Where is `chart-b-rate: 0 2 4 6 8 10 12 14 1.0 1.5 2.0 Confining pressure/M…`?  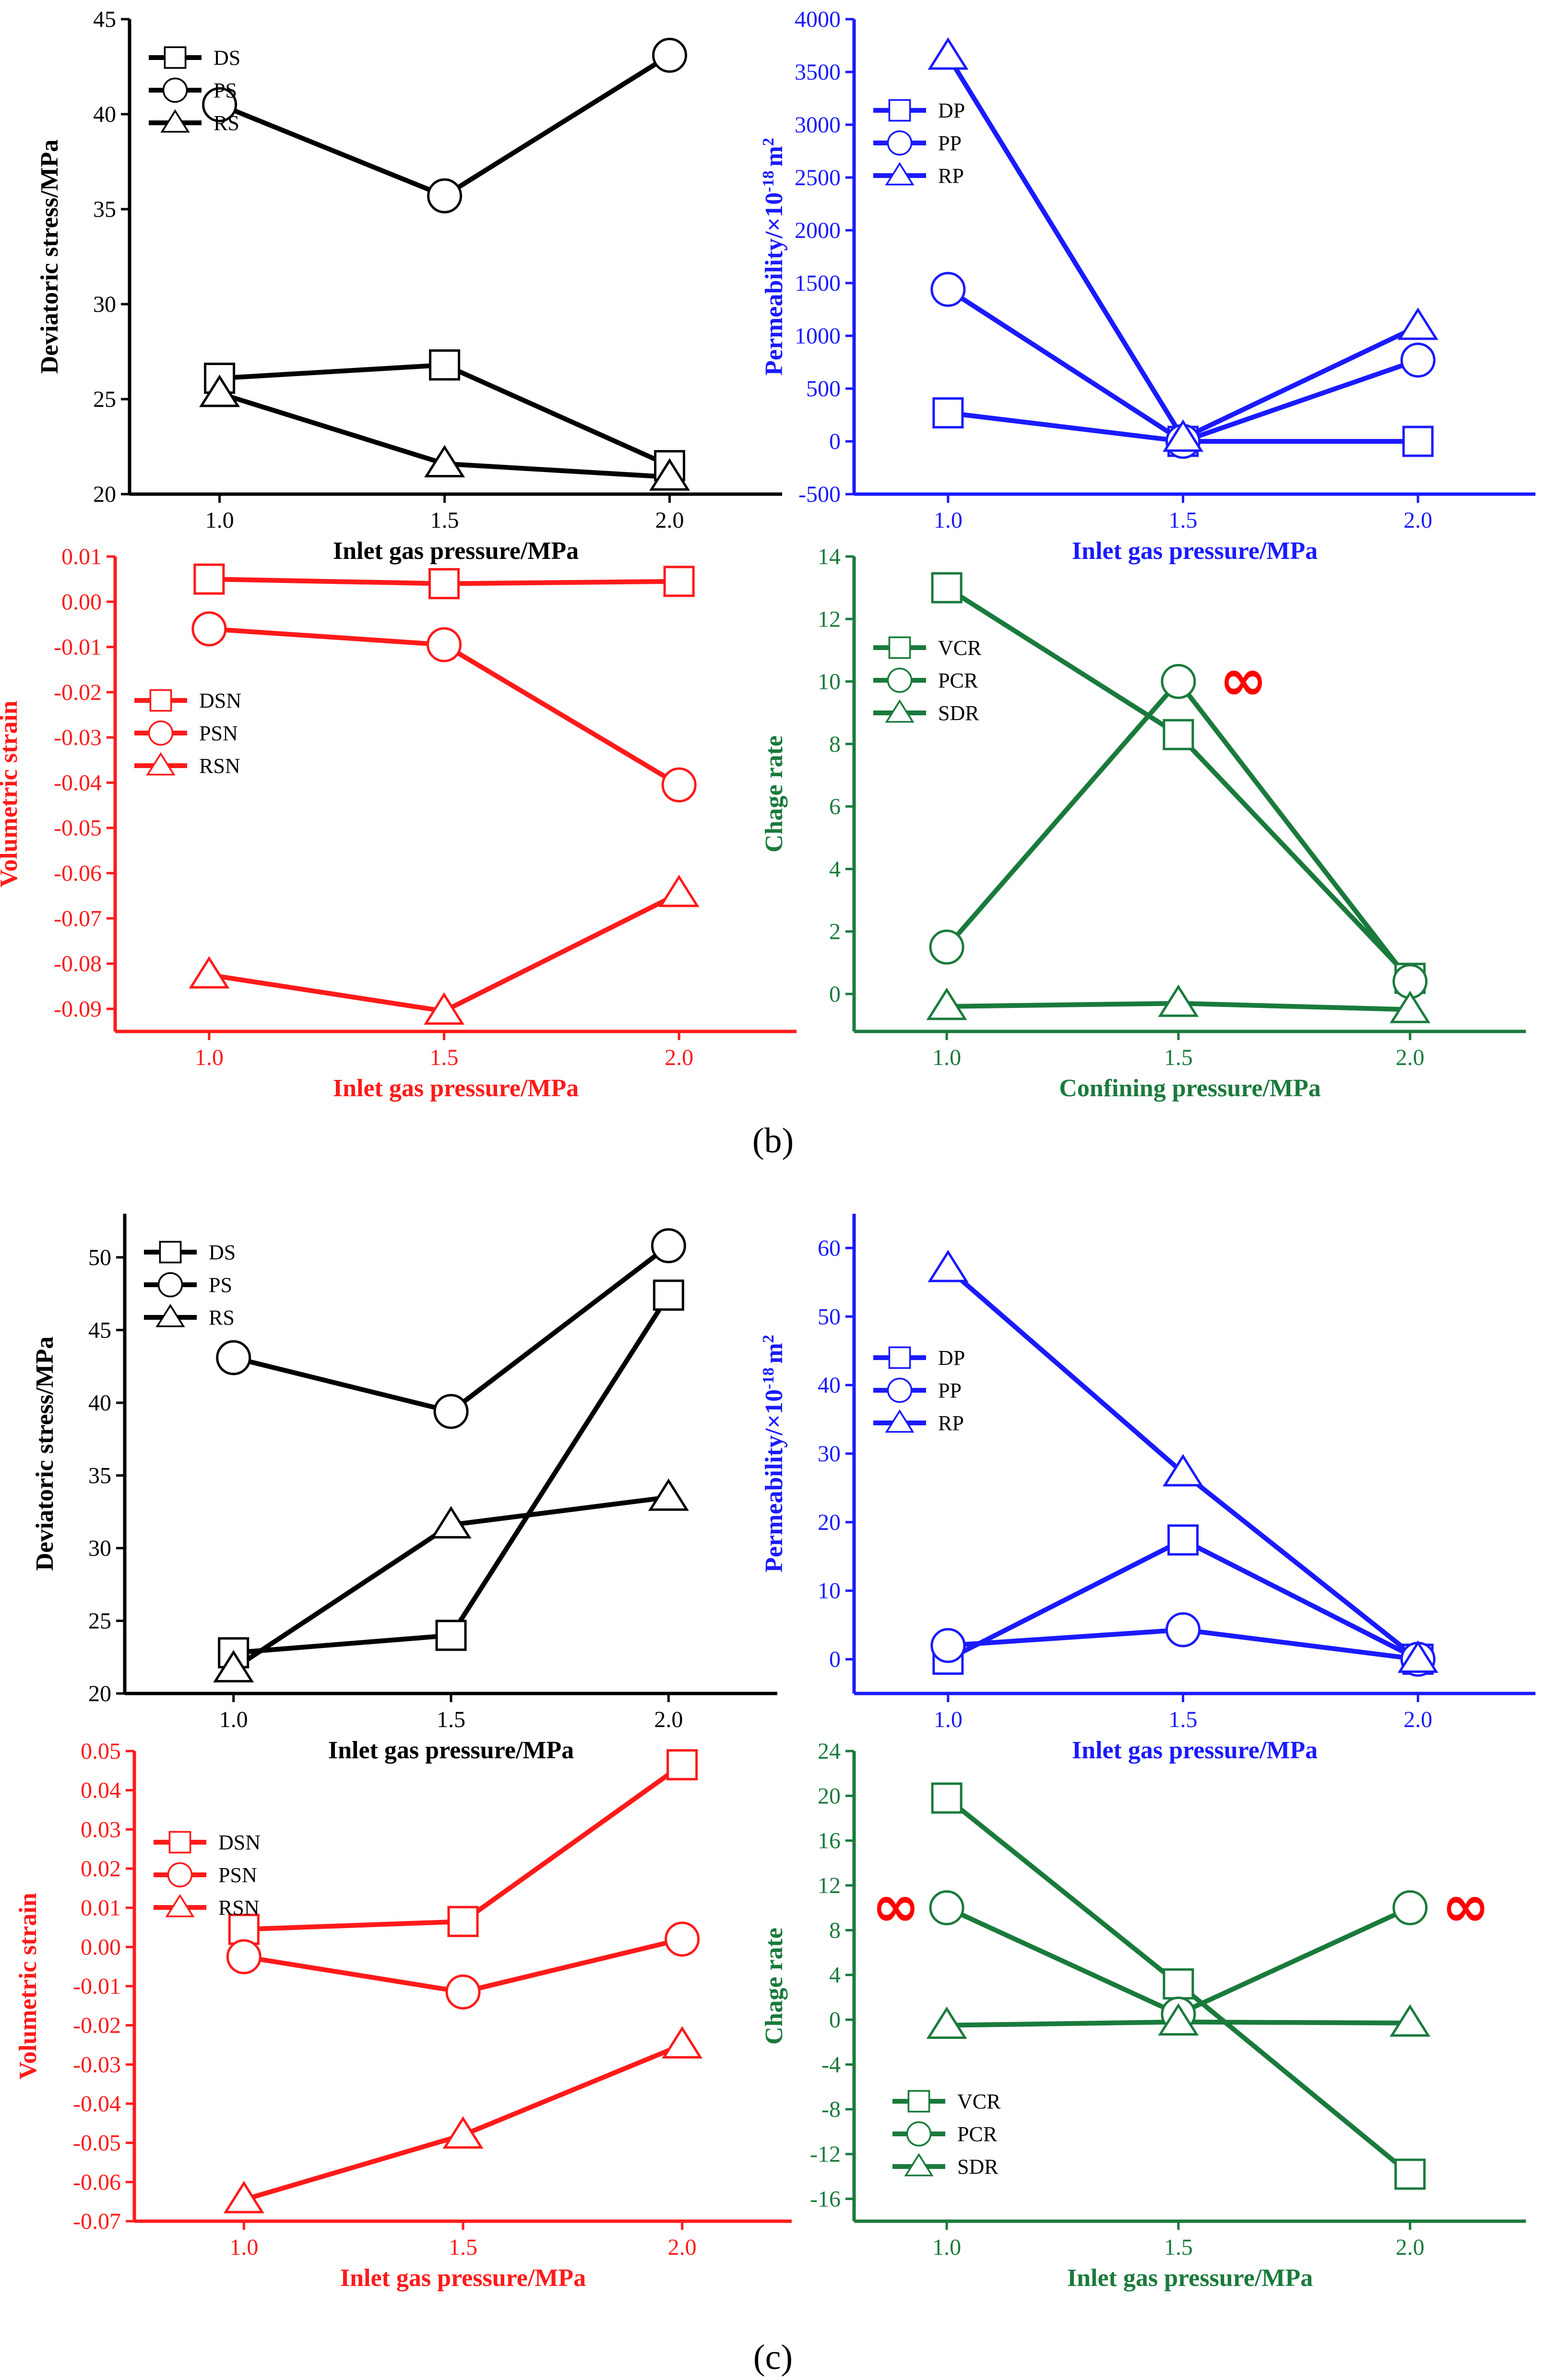
chart-b-rate: 0 2 4 6 8 10 12 14 1.0 1.5 2.0 Confining pressure/M… is located at coordinates (1143, 823).